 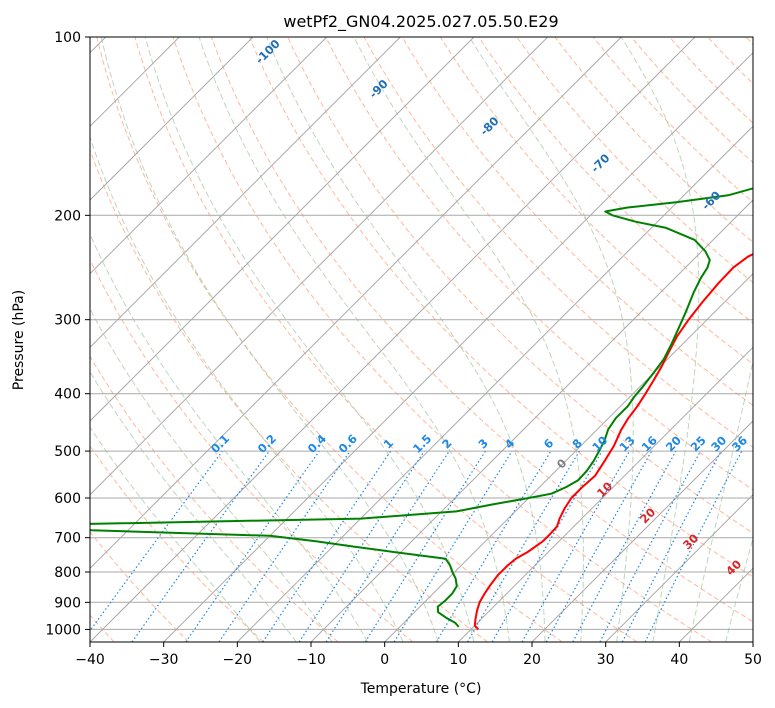 I want to click on y-tick-label: 900, so click(x=67, y=603).